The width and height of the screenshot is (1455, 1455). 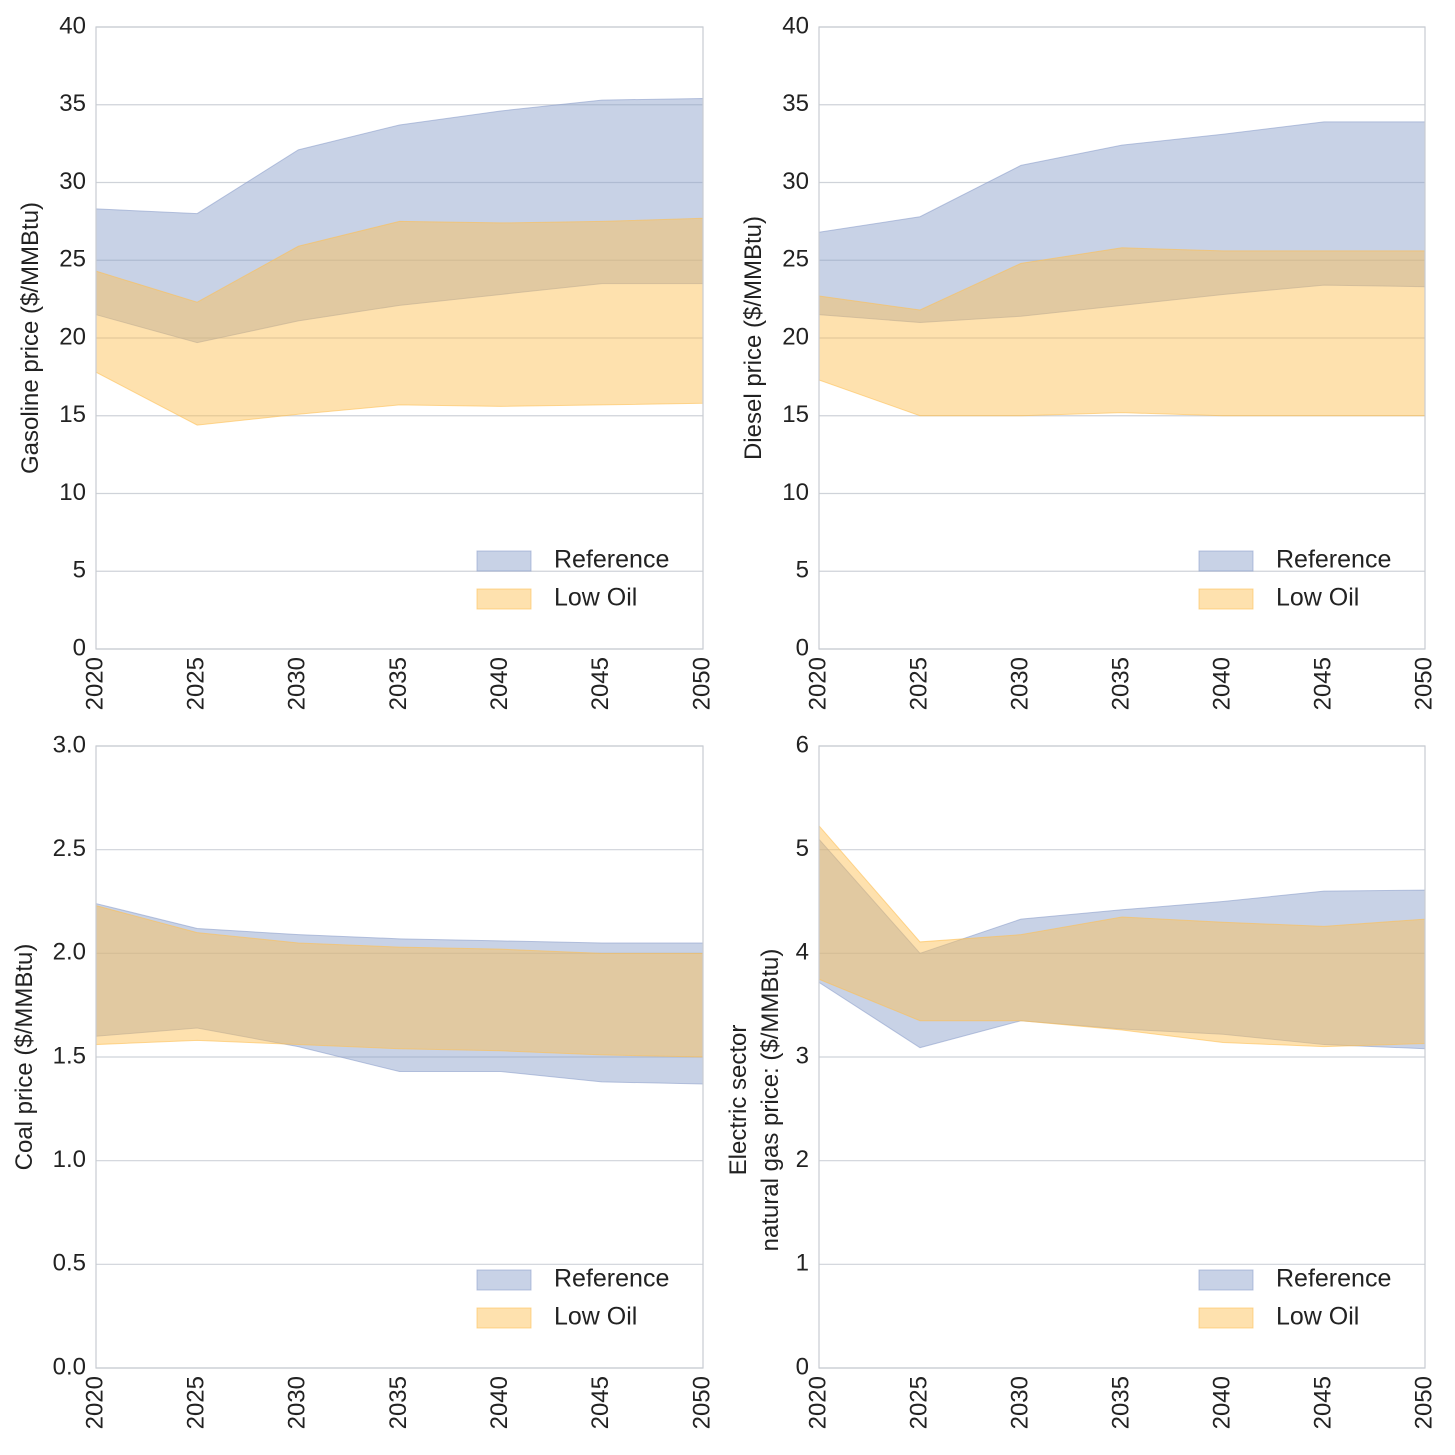 I want to click on y-tick-label: 1.5, so click(x=69, y=1055).